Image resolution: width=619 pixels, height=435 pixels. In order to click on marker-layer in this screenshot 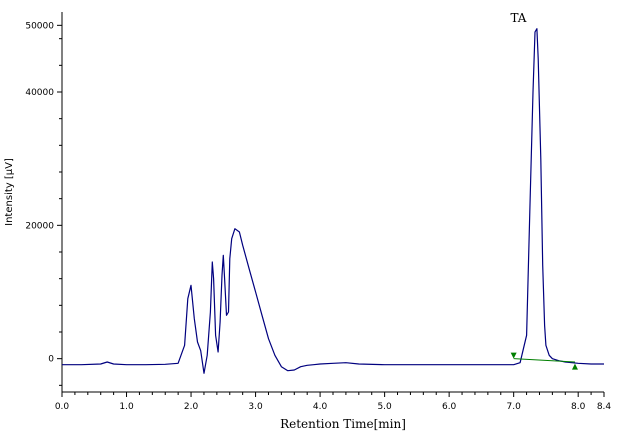, I will do `click(544, 361)`.